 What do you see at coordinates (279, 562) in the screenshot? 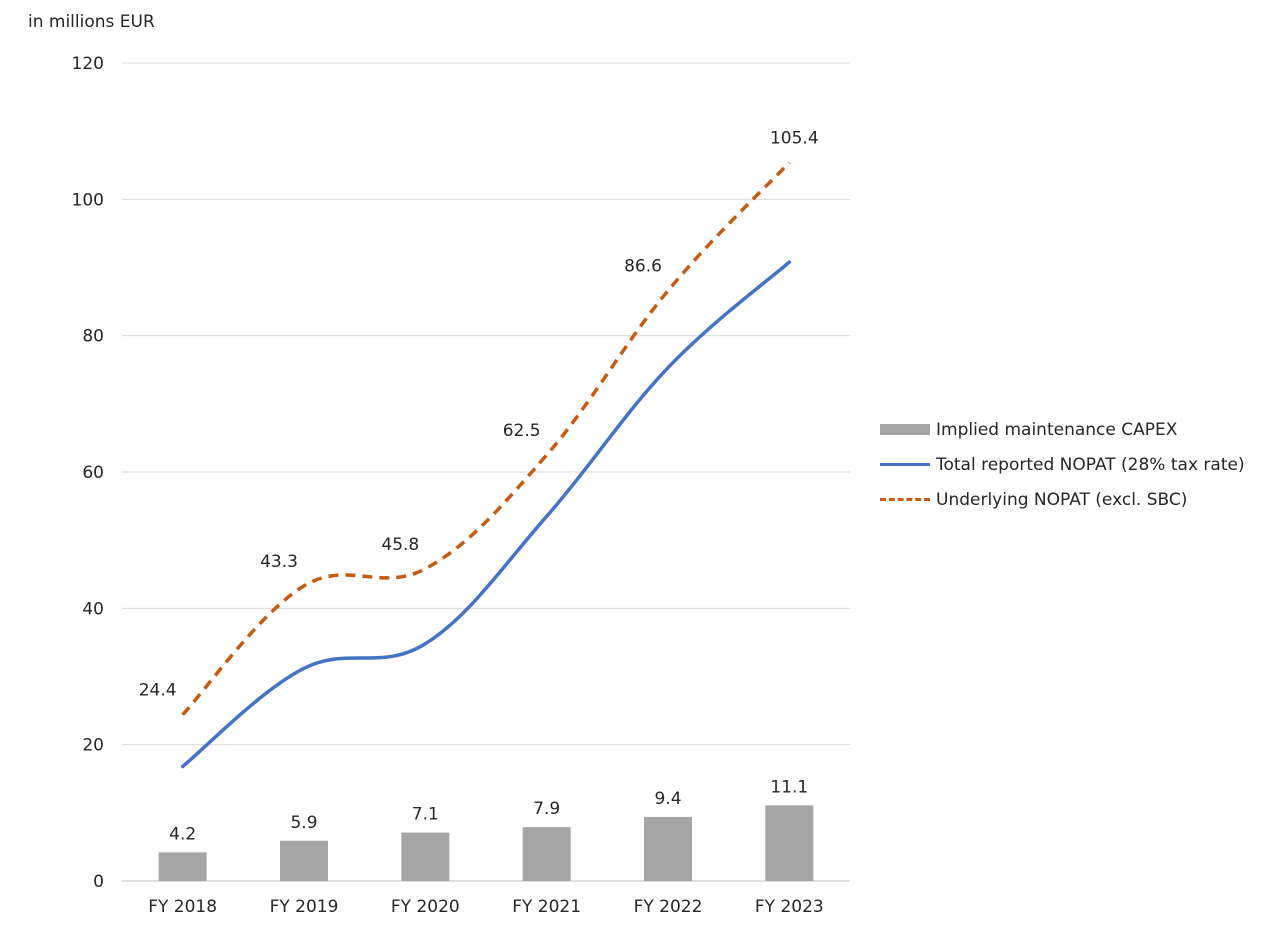
I see `line-data-label: 43.3` at bounding box center [279, 562].